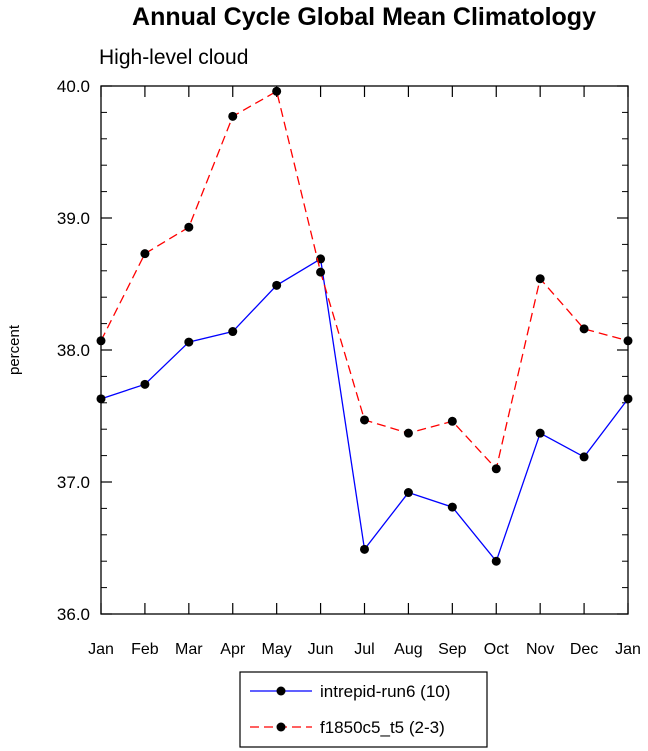 This screenshot has width=648, height=751. I want to click on x-tick-label: Jul, so click(364, 649).